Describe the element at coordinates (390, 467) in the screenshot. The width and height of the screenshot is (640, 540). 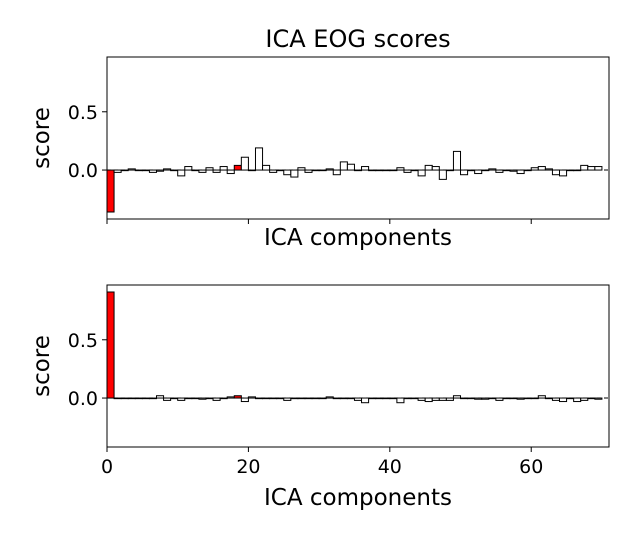
I see `chart-2-xtick-label-2: 40` at that location.